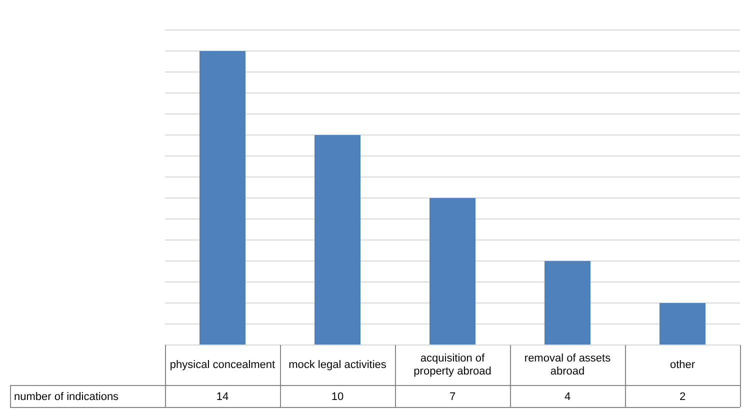  Describe the element at coordinates (452, 397) in the screenshot. I see `data-label: 7` at that location.